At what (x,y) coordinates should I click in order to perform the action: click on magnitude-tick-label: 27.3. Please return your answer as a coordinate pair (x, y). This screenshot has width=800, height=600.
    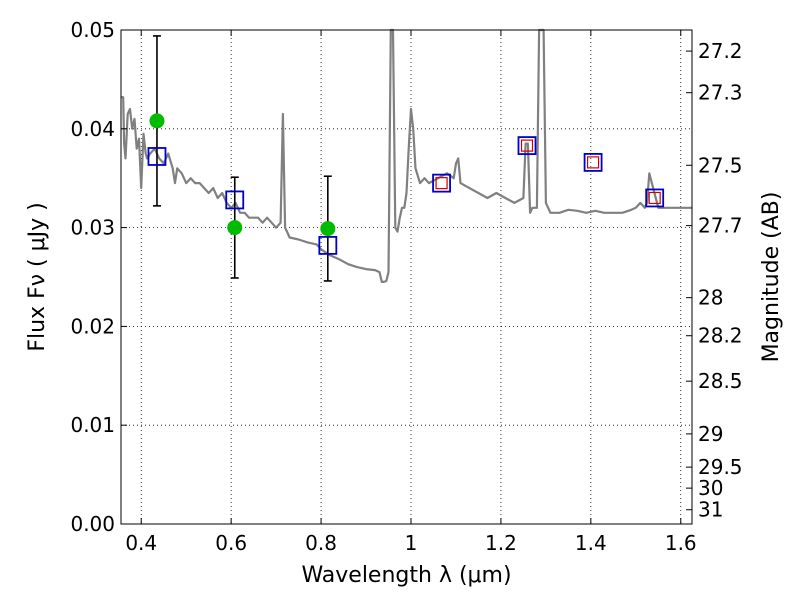
    Looking at the image, I should click on (720, 93).